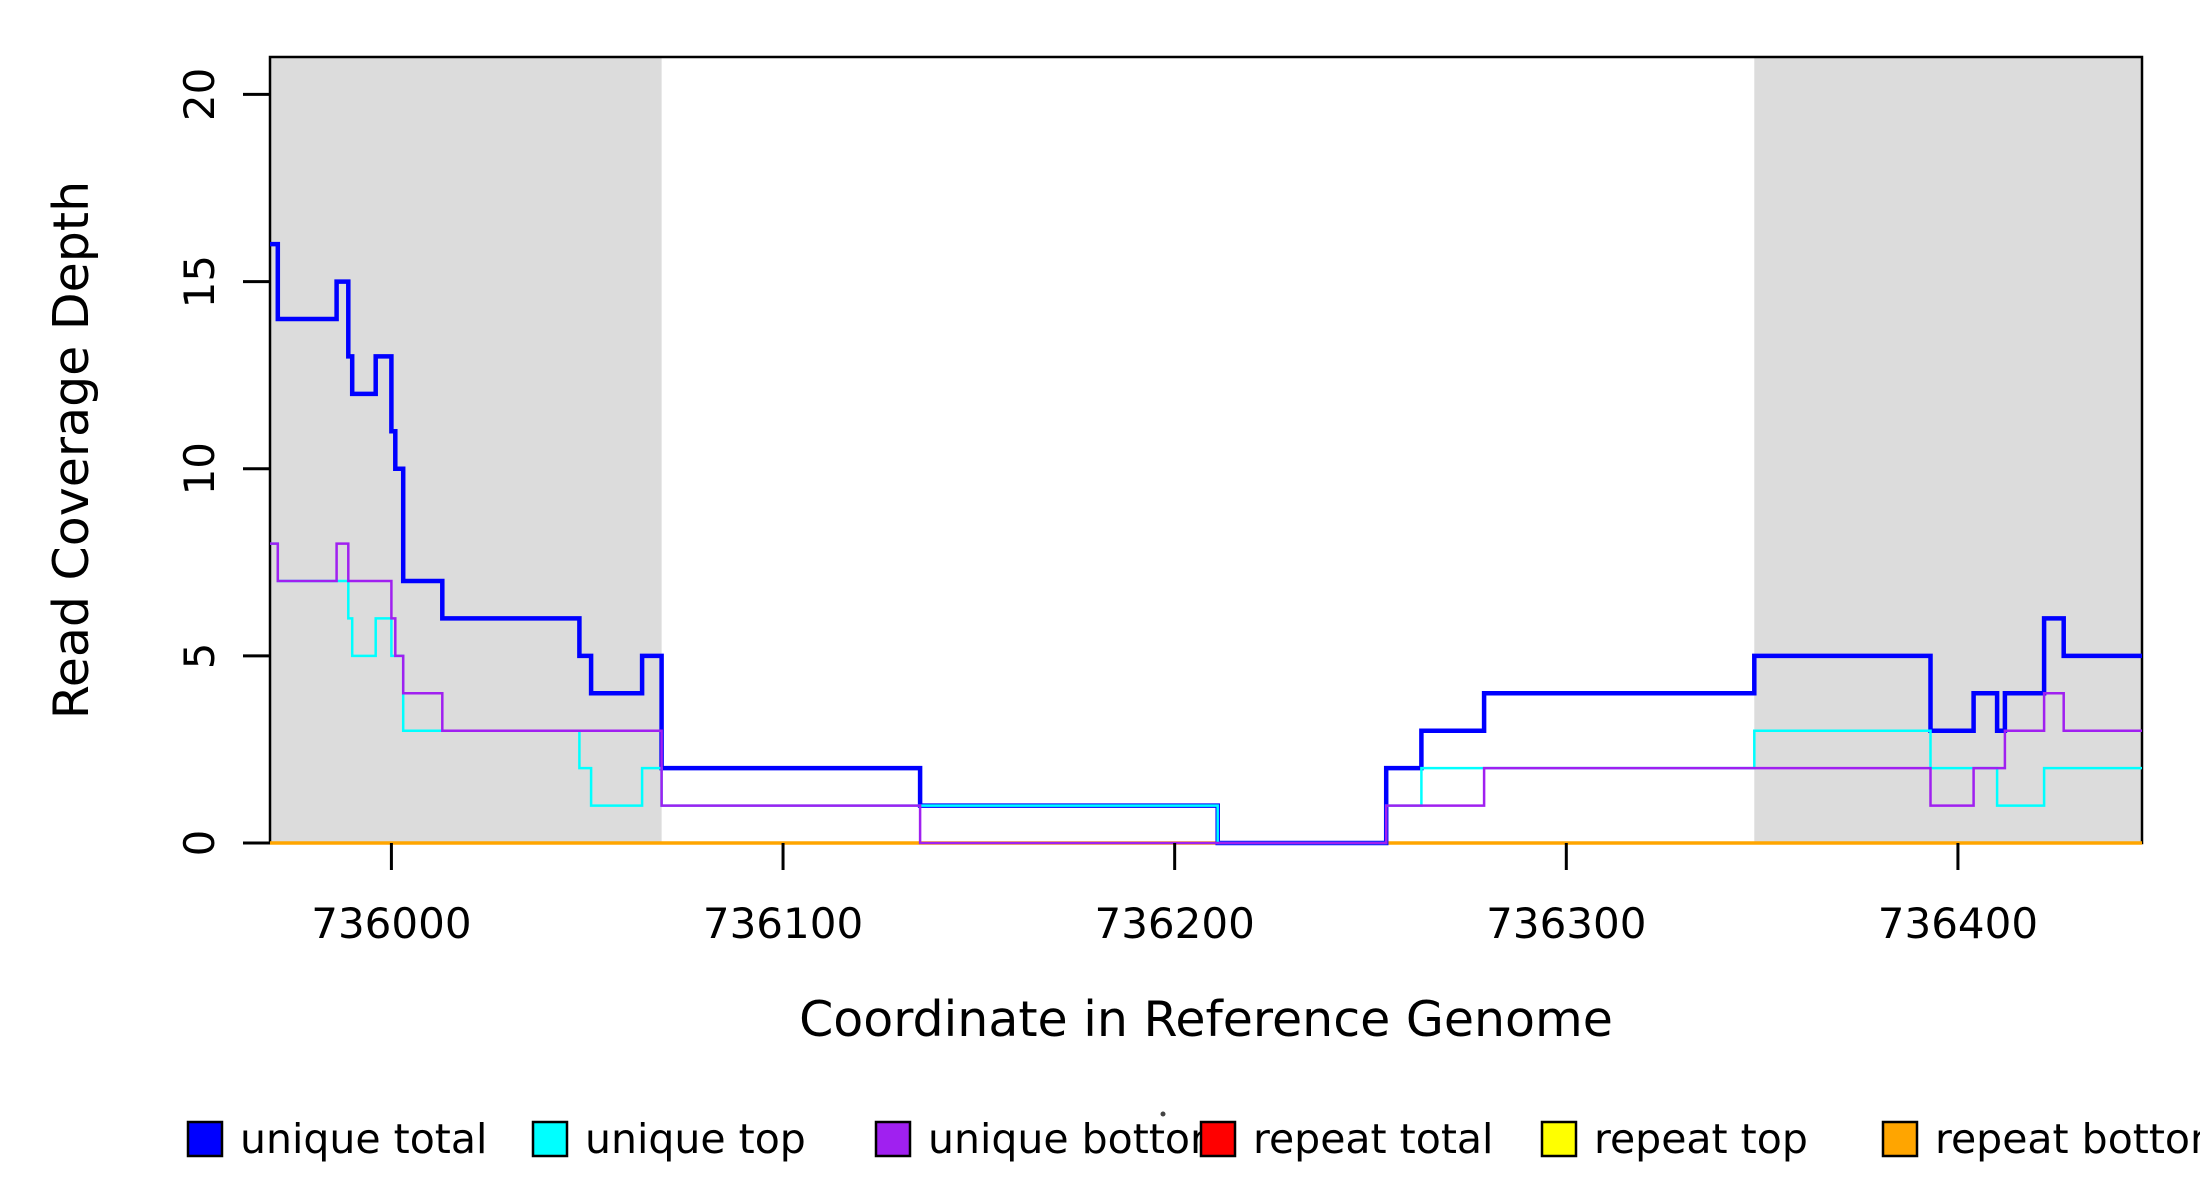 The width and height of the screenshot is (2200, 1200). Describe the element at coordinates (1163, 1114) in the screenshot. I see `stray-mark` at that location.